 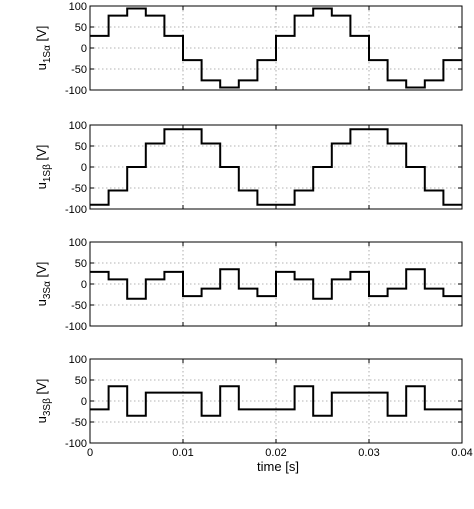 I want to click on x-tick-label: 0.01, so click(x=182, y=453).